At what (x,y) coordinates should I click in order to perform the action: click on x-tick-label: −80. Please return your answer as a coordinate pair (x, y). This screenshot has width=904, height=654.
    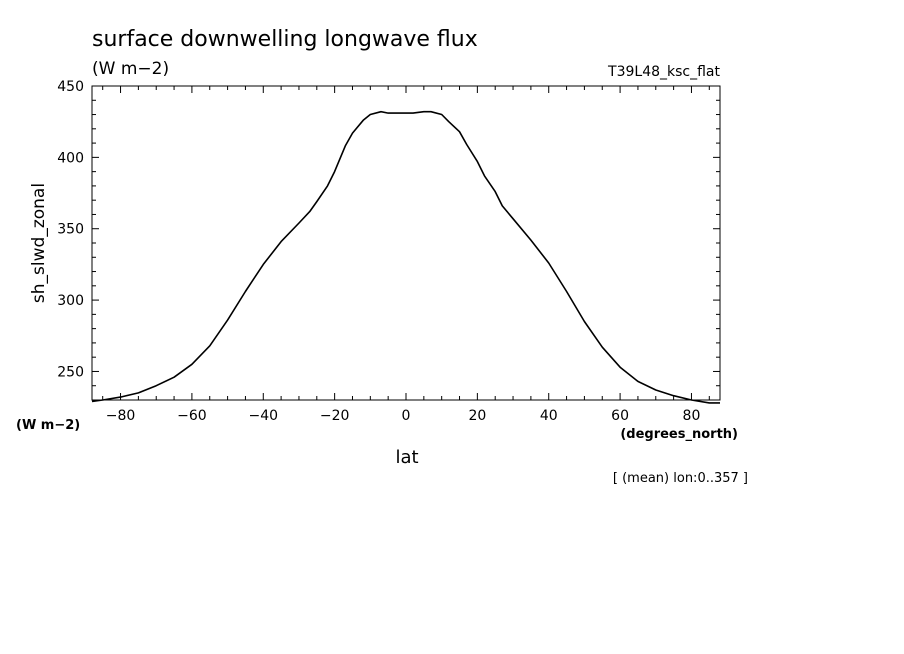
    Looking at the image, I should click on (121, 416).